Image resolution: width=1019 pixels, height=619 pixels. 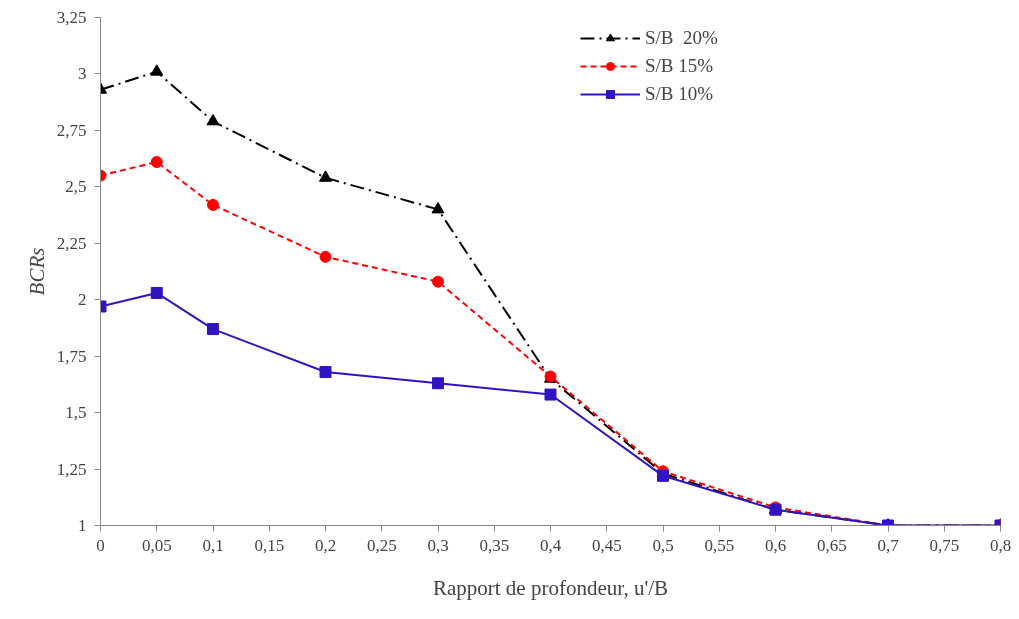 I want to click on x-tick-label: 0,25, so click(x=381, y=545).